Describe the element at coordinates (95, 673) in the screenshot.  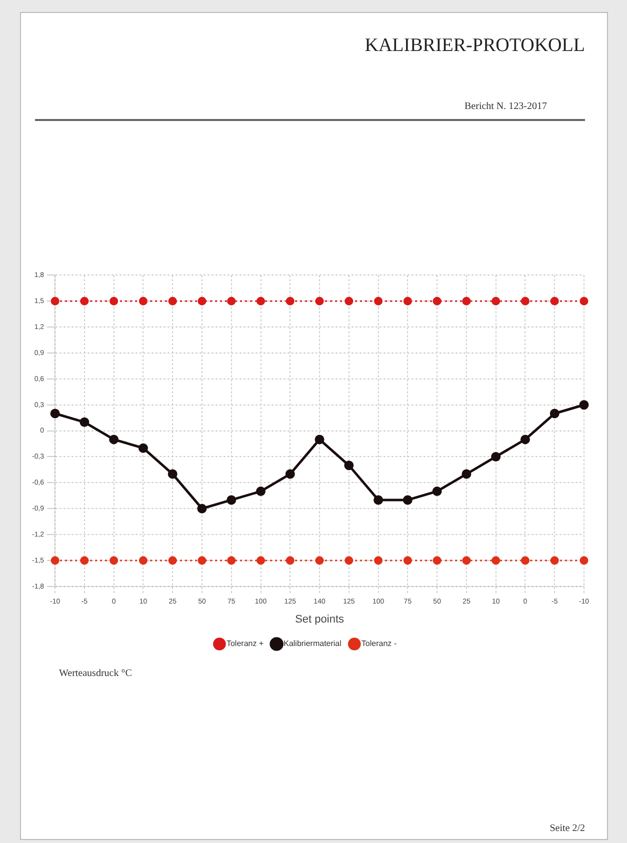
I see `text: Werteausdruck °C` at that location.